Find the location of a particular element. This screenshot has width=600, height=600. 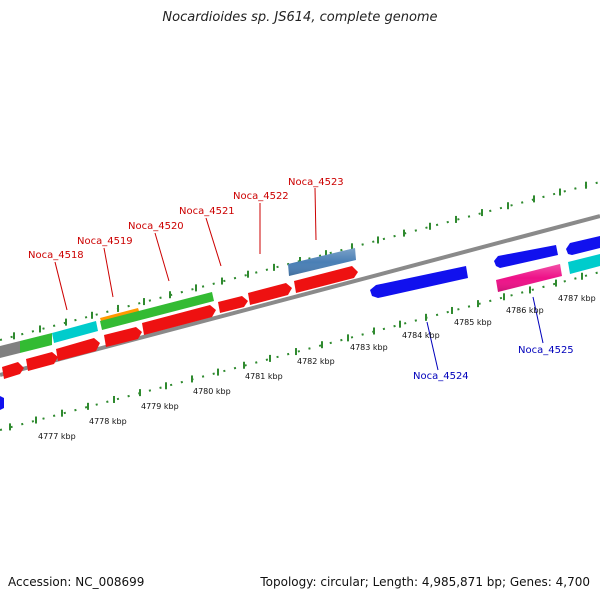

gene-label-noca-4520: Noca_4520 is located at coordinates (156, 226).